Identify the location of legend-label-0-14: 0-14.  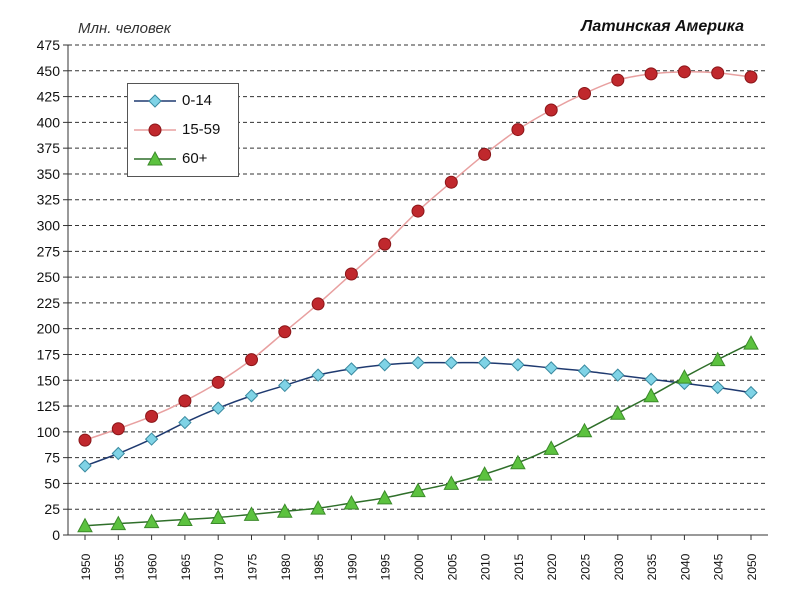
(197, 100).